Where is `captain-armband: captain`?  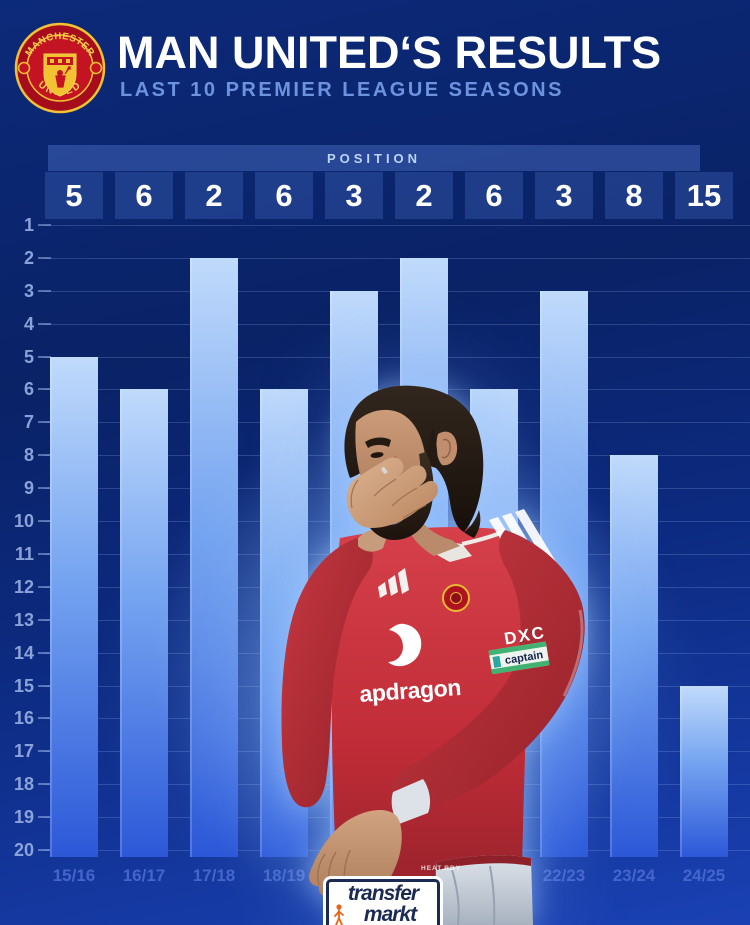 captain-armband: captain is located at coordinates (519, 658).